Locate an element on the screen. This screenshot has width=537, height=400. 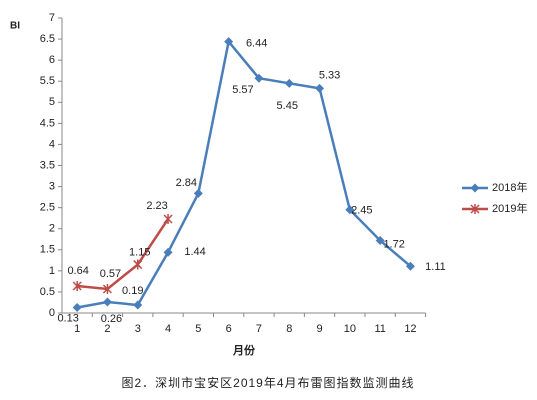
y-tick-label: 6 is located at coordinates (52, 60).